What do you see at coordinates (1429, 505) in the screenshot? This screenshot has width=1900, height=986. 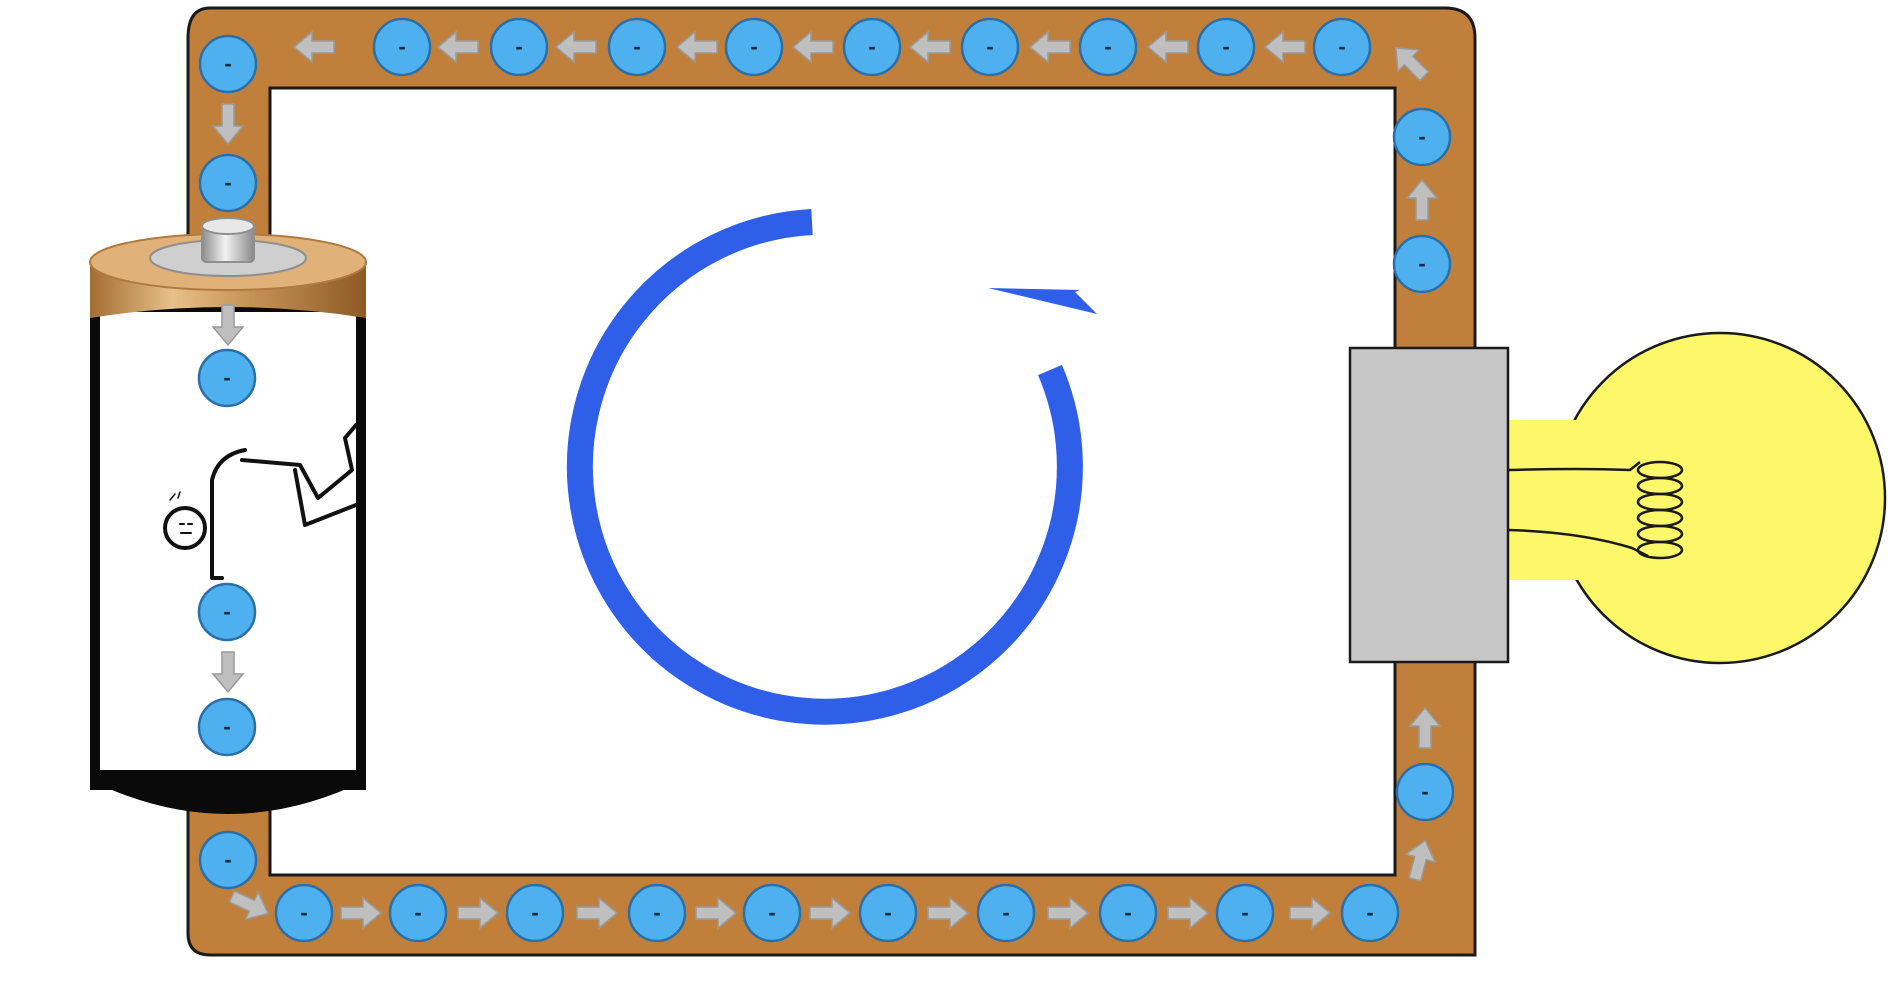 I see `bulb-base` at bounding box center [1429, 505].